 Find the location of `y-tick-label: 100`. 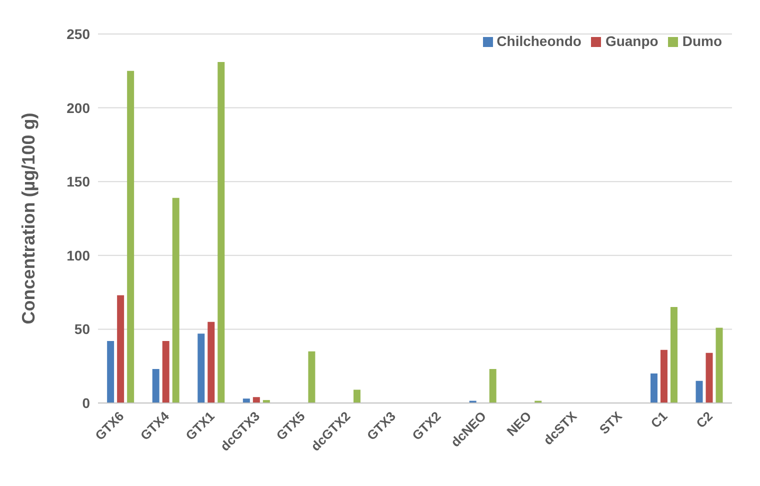

y-tick-label: 100 is located at coordinates (78, 255).